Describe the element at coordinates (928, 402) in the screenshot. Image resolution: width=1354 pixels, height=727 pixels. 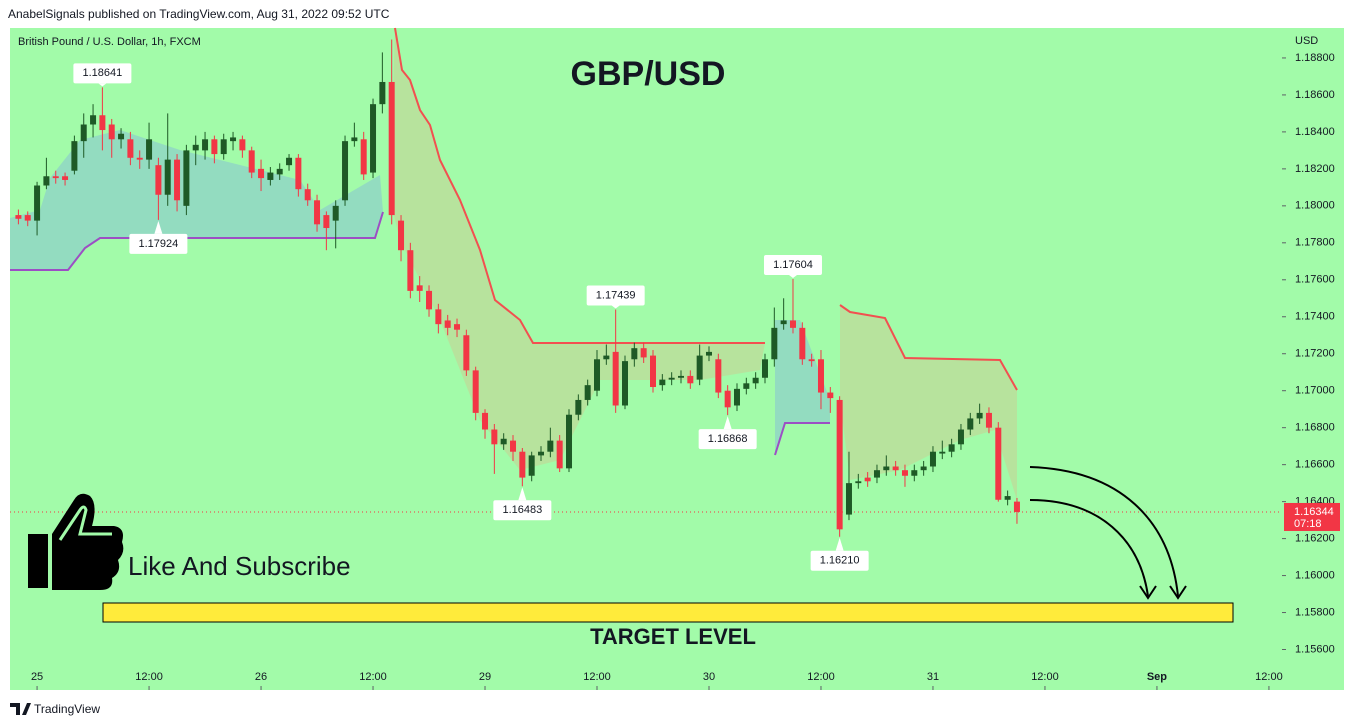
I see `indicator-fill` at that location.